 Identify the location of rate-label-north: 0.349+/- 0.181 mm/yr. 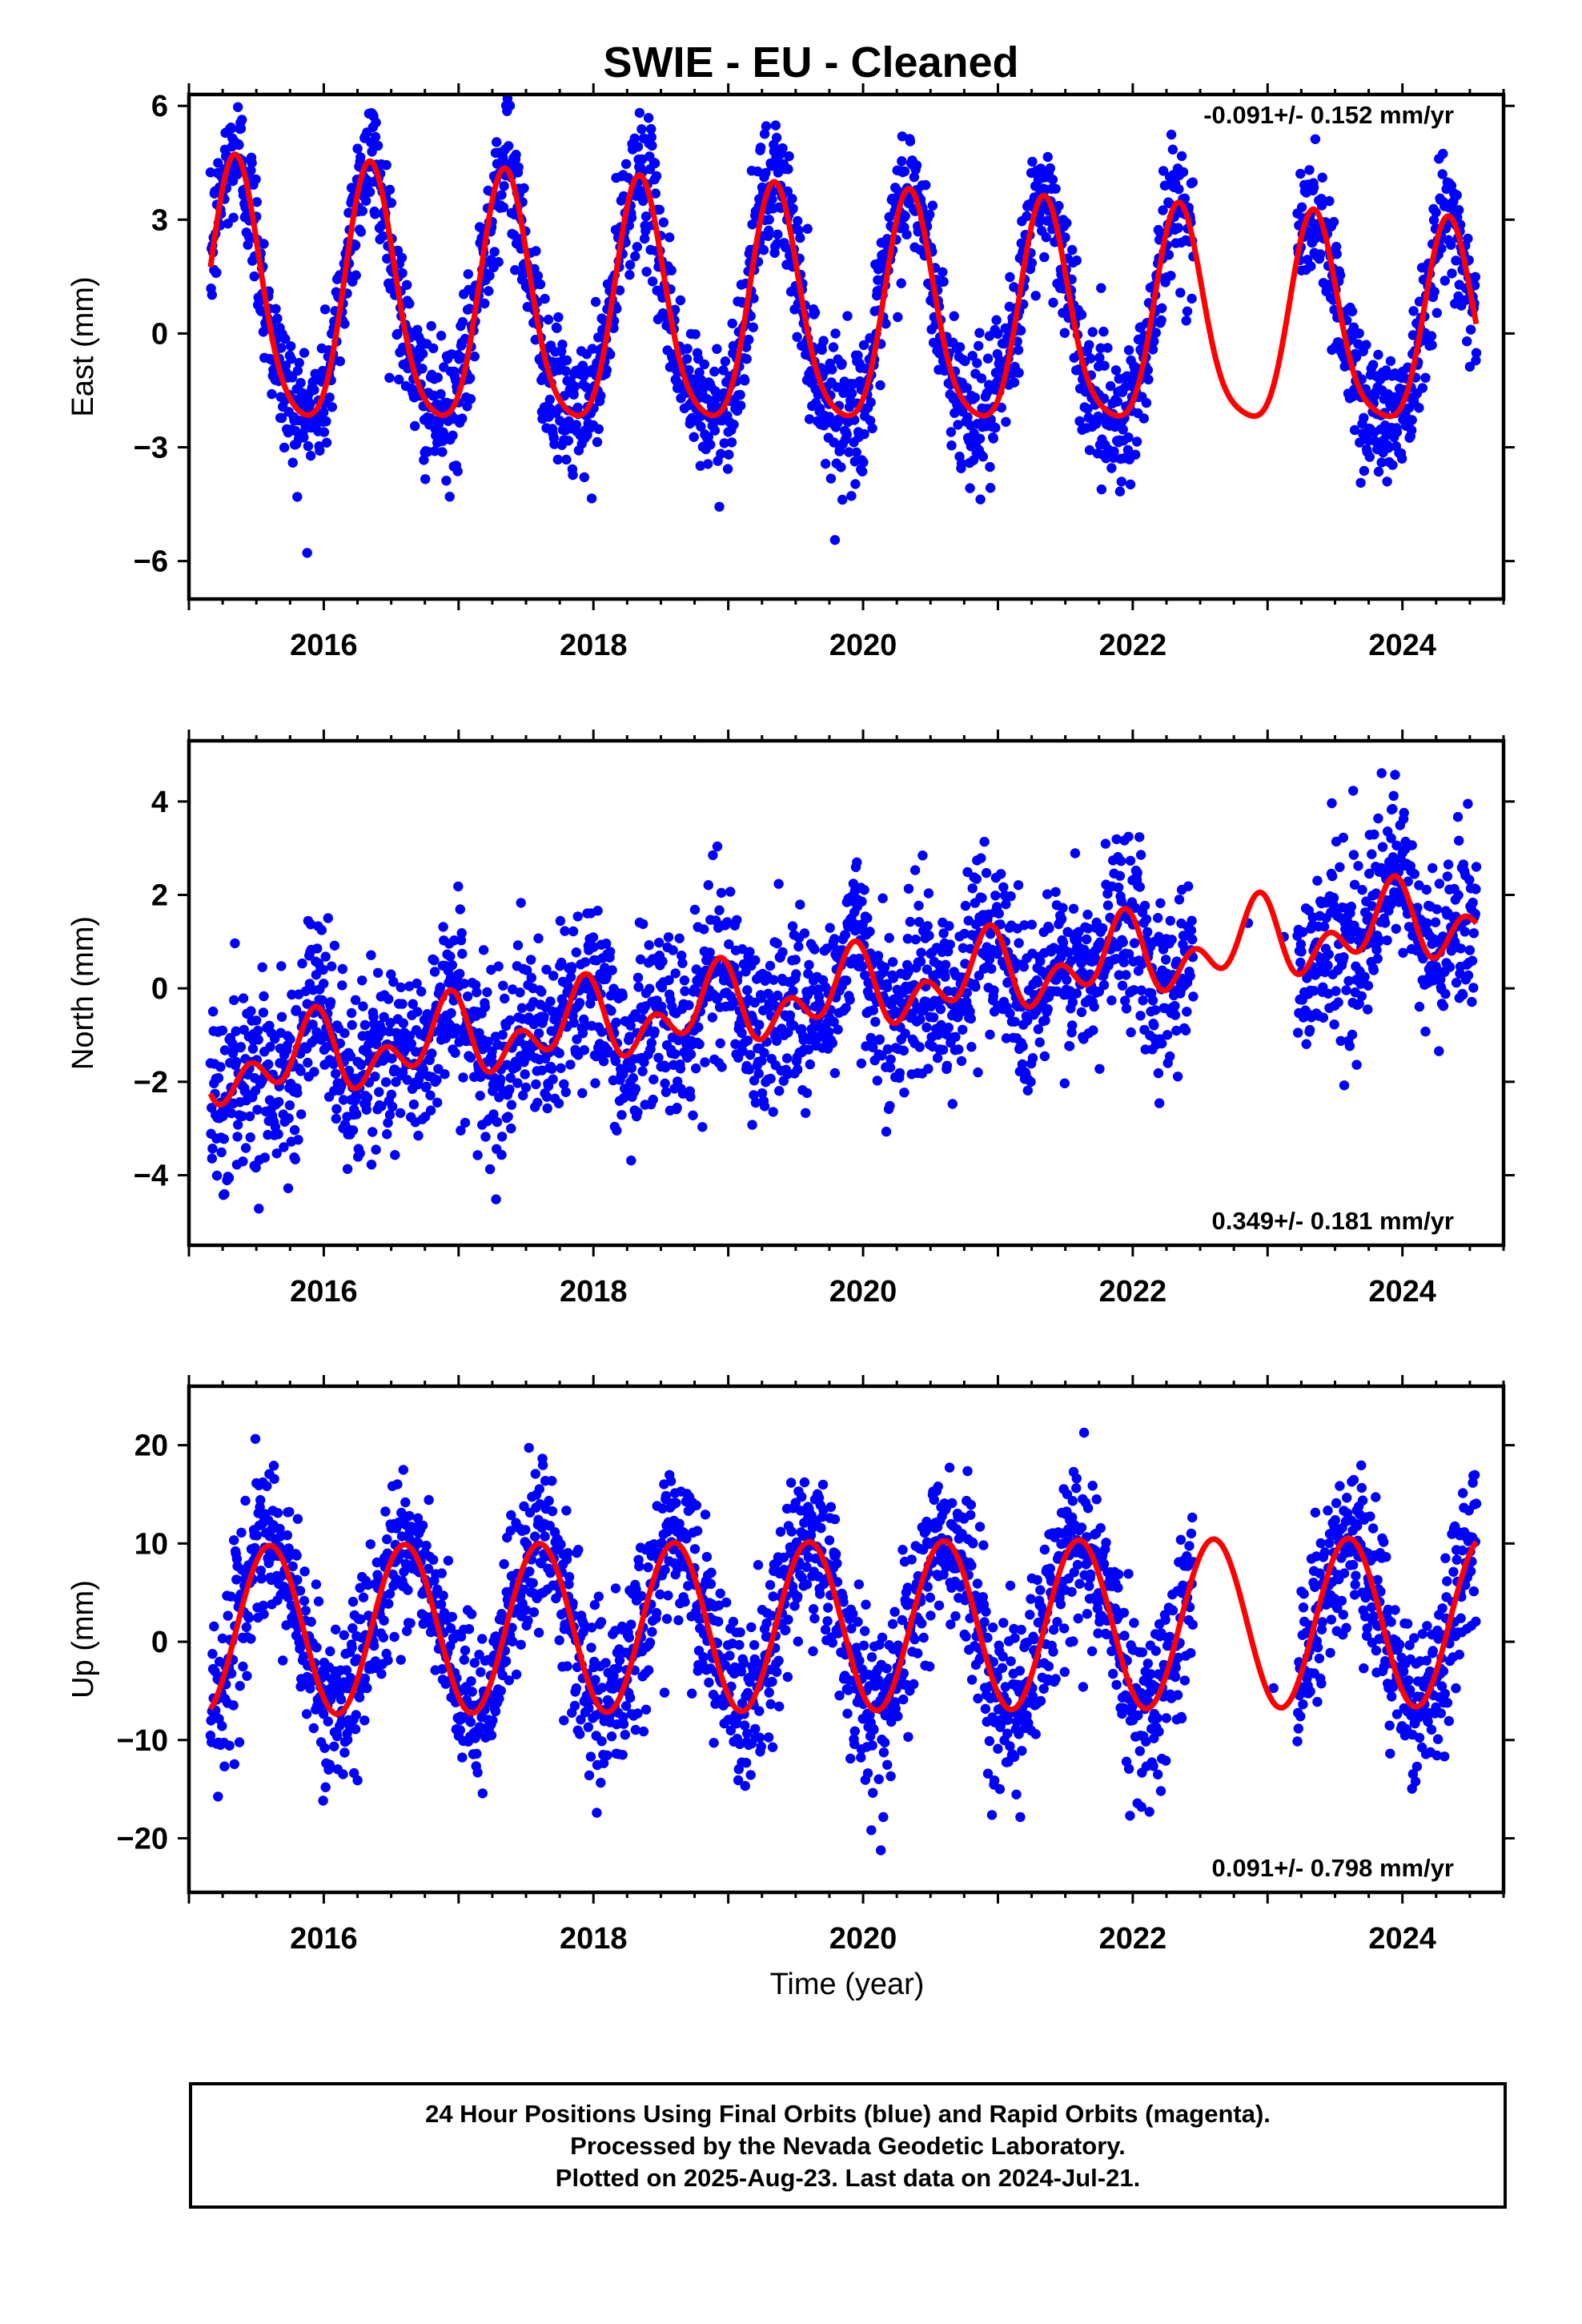
(1333, 1221).